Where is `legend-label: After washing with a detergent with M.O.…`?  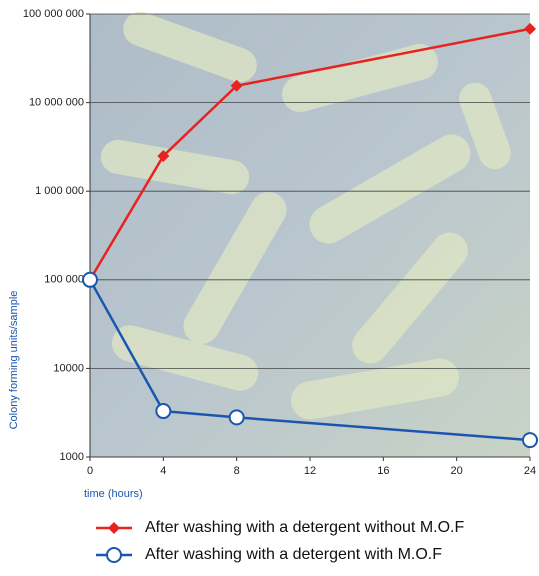
legend-label: After washing with a detergent with M.O.… is located at coordinates (293, 554).